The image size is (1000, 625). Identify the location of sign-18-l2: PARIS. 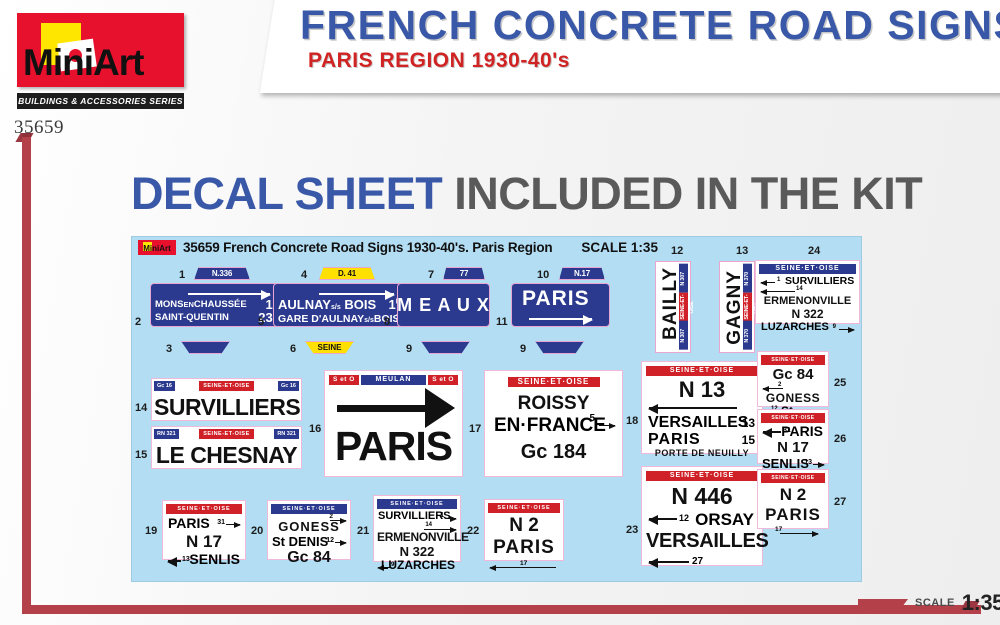
(674, 439).